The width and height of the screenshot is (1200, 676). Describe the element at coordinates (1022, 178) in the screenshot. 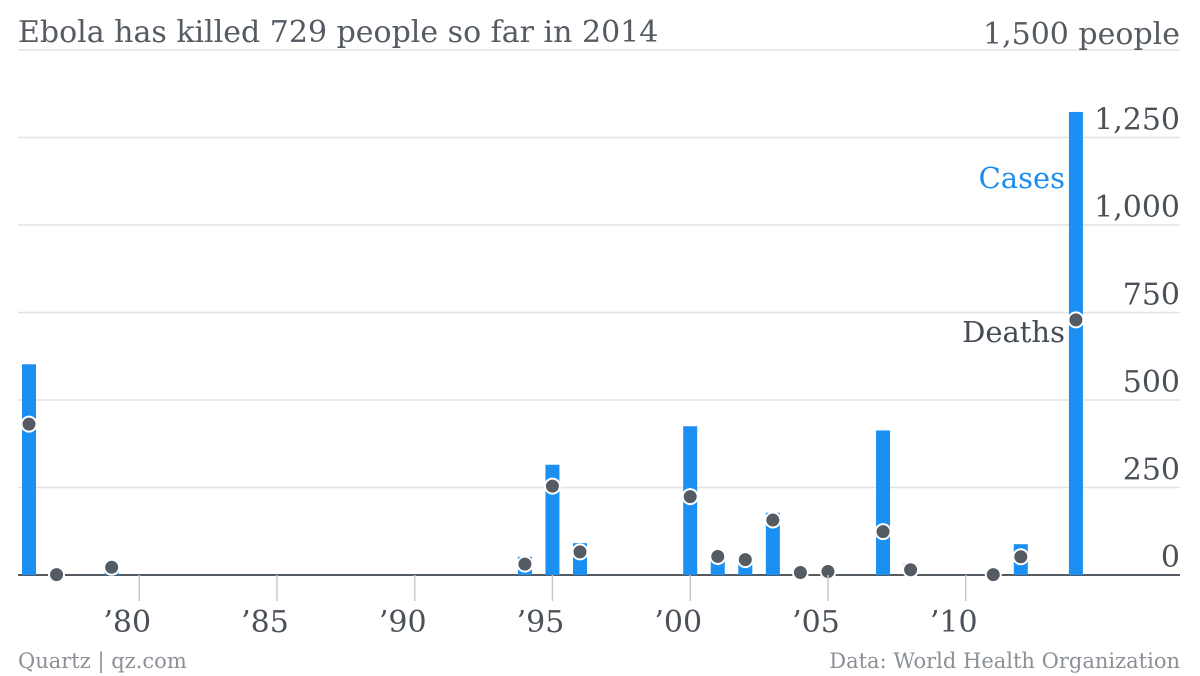

I see `cases-series-label: Cases` at that location.